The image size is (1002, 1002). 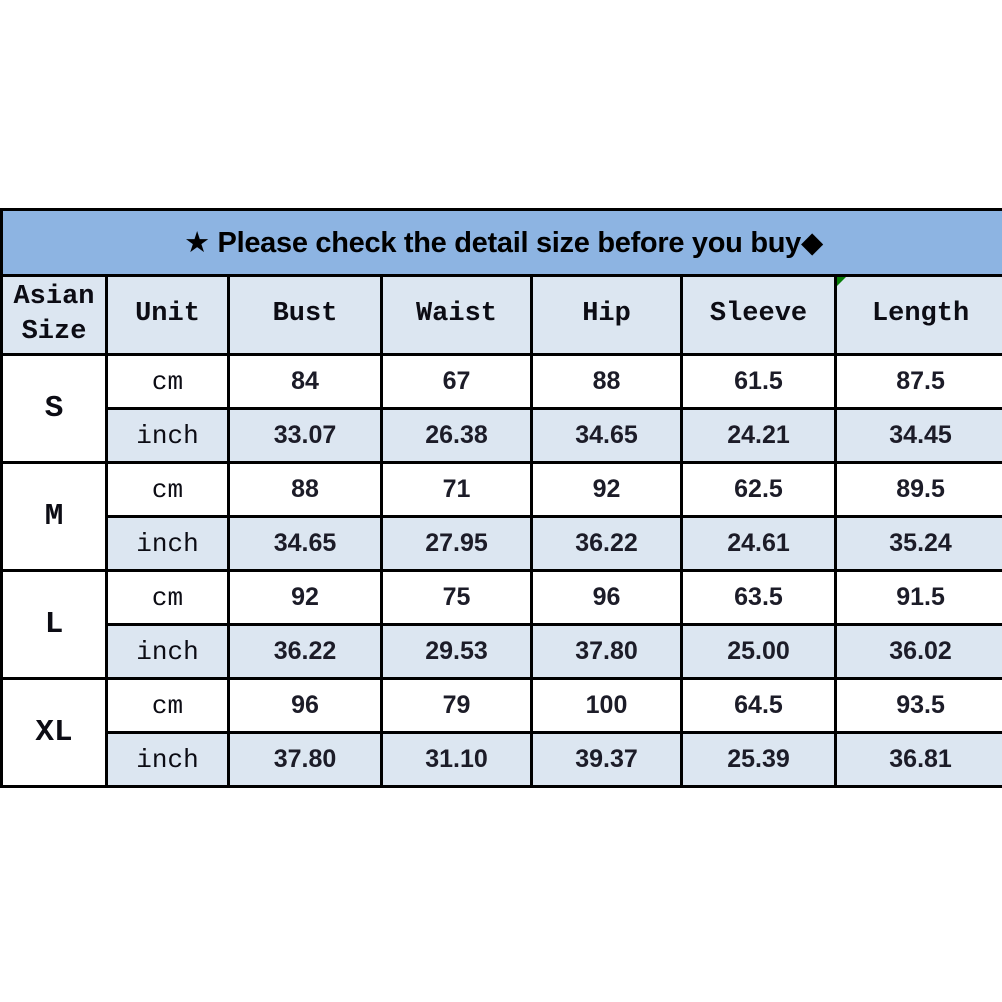 What do you see at coordinates (758, 489) in the screenshot?
I see `value-cell: 62.5` at bounding box center [758, 489].